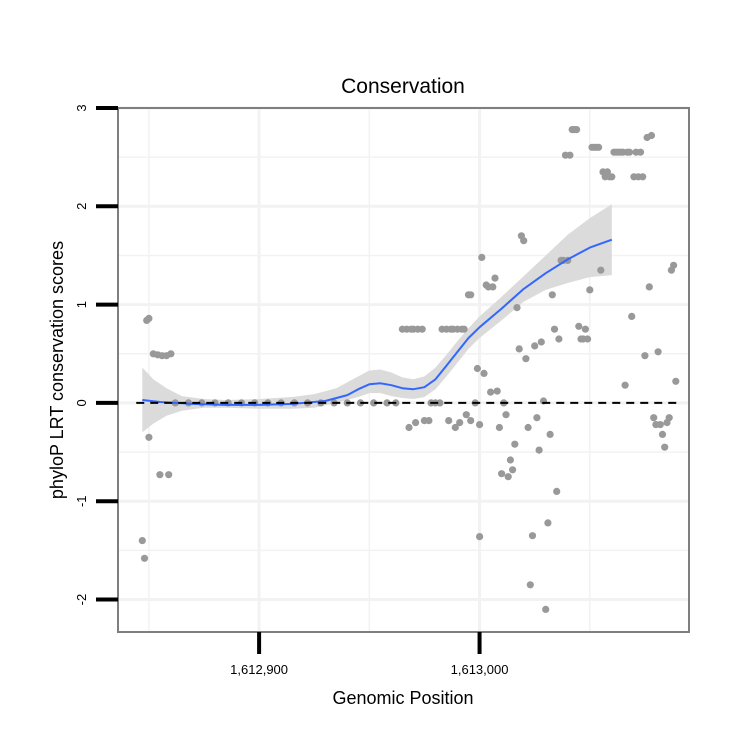 Image resolution: width=750 pixels, height=750 pixels. Describe the element at coordinates (480, 669) in the screenshot. I see `x-tick-label: 1,613,000` at that location.